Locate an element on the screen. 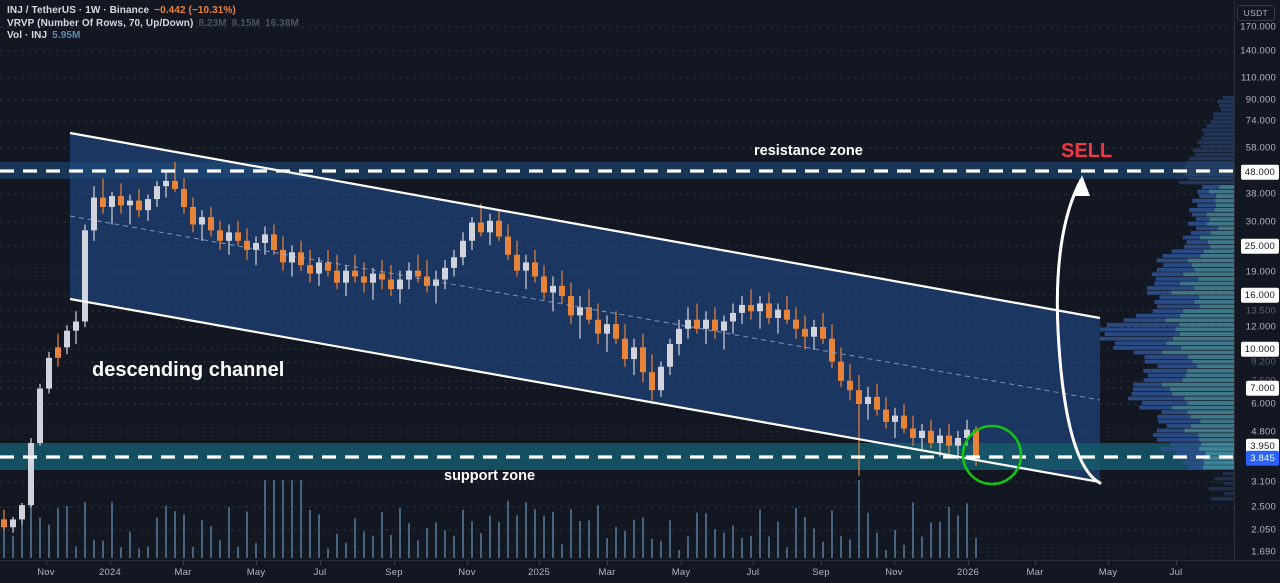  price-tick-faint: 13.500 is located at coordinates (1260, 311).